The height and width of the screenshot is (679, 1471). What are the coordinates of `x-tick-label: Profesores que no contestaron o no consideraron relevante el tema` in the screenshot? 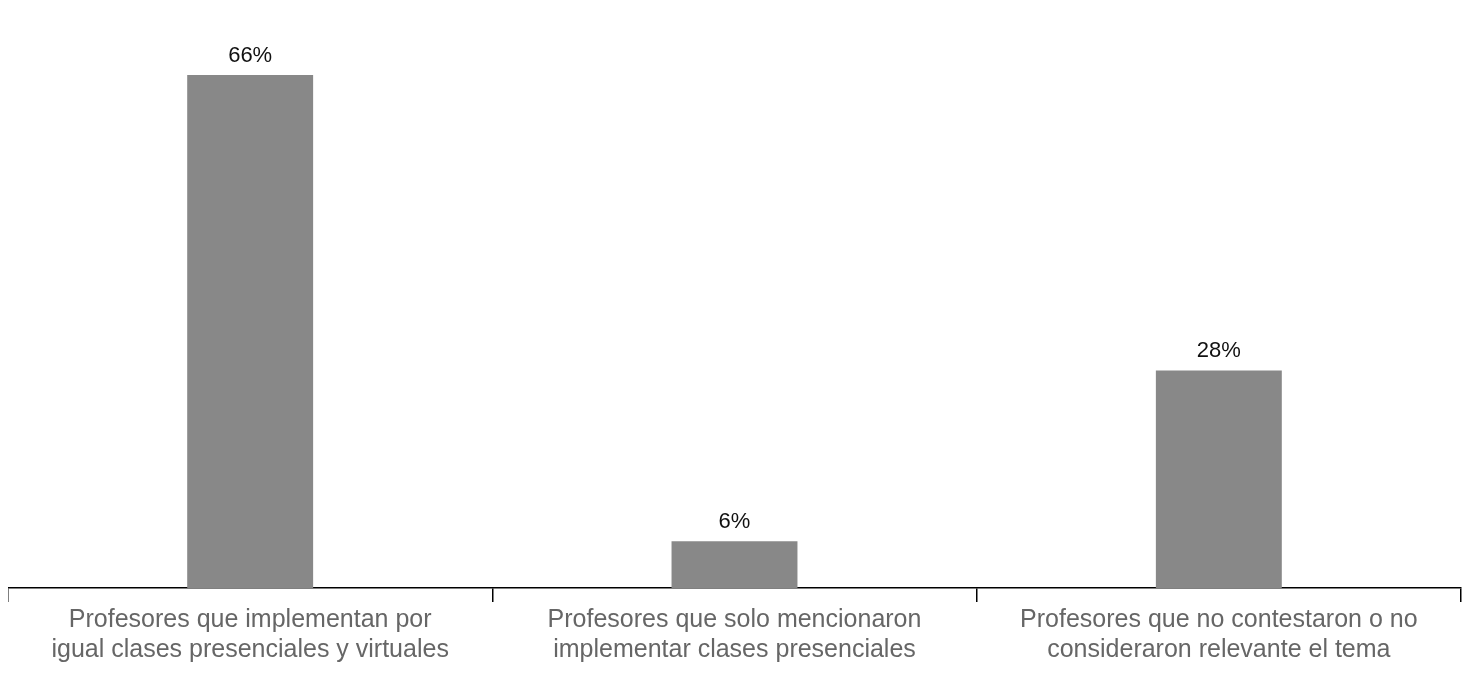 It's located at (1219, 632).